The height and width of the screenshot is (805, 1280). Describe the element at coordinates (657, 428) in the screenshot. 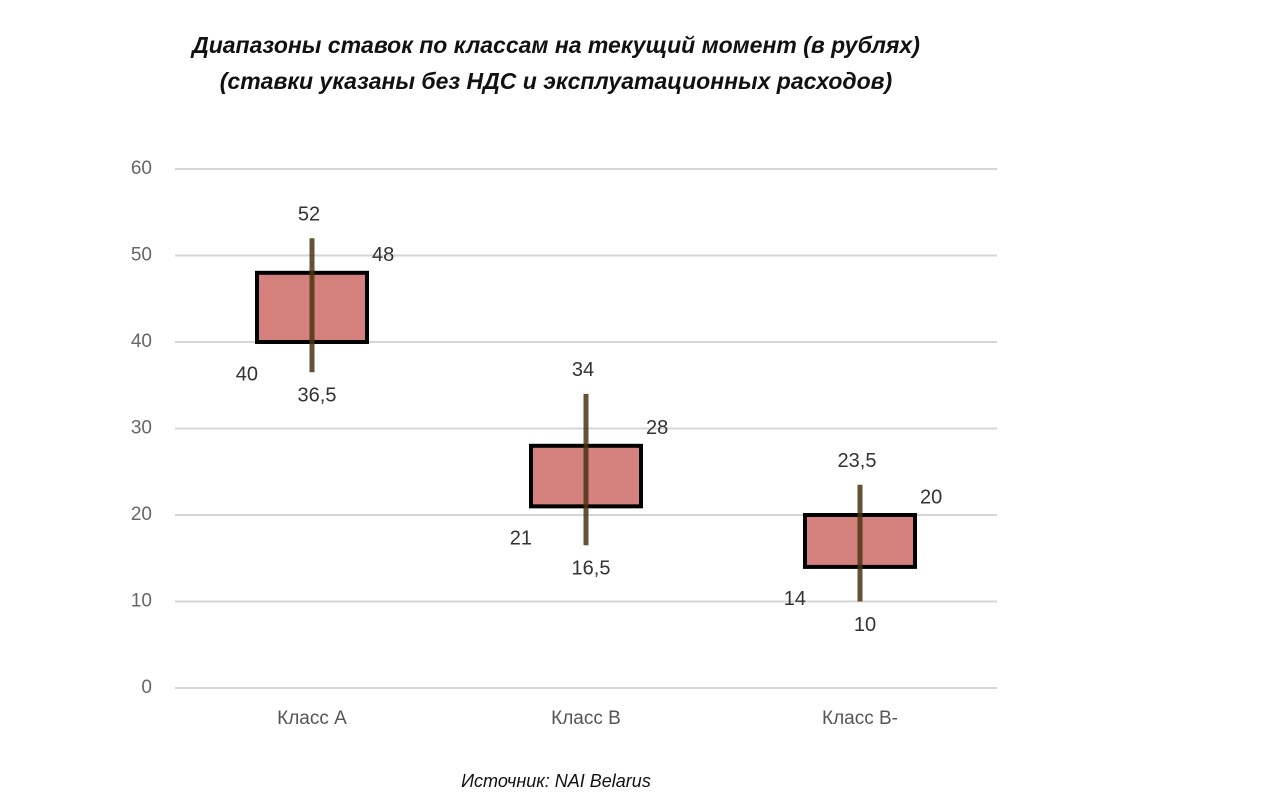

I see `box-high-label: 28` at that location.